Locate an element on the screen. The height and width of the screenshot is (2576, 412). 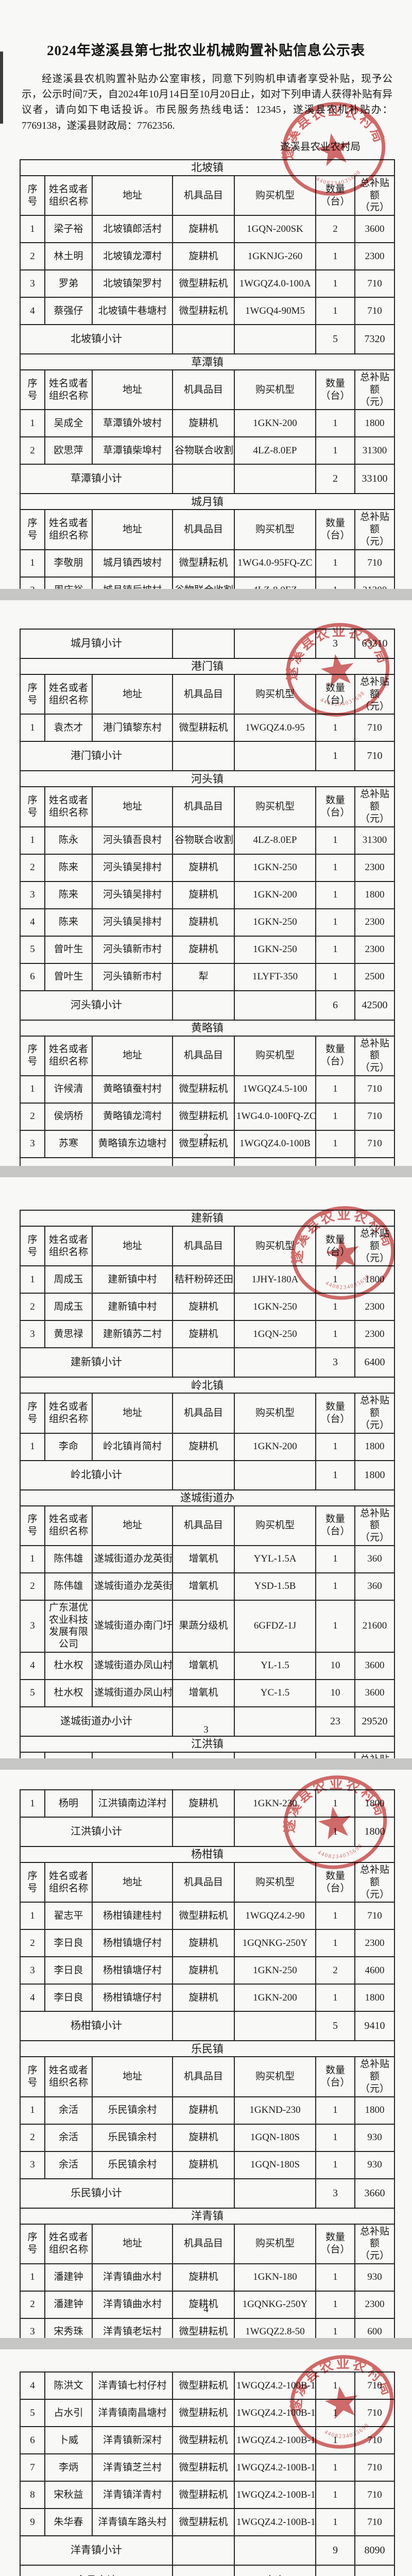
row-index: 5 is located at coordinates (32, 949).